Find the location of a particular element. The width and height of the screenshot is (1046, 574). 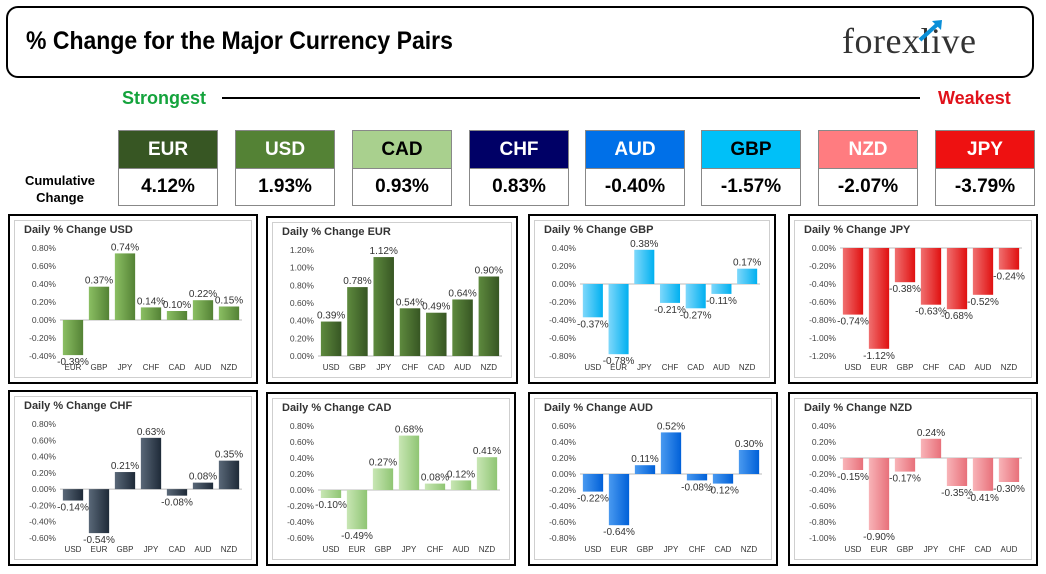

currency-code: NZD is located at coordinates (868, 150).